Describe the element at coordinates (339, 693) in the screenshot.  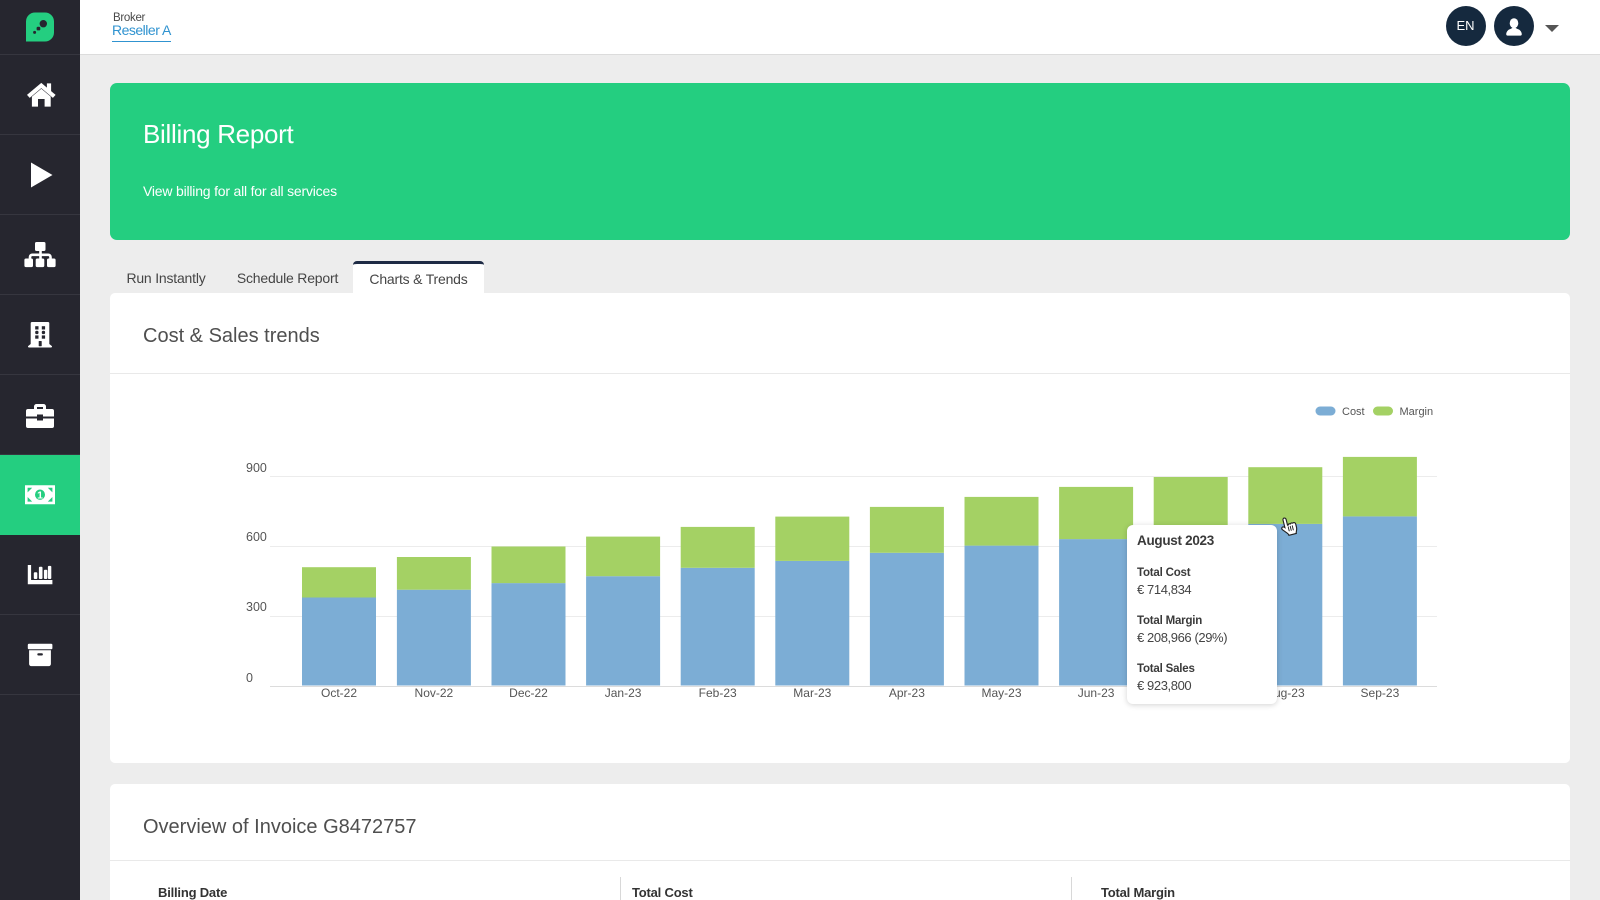
I see `svg-text: Oct-22` at that location.